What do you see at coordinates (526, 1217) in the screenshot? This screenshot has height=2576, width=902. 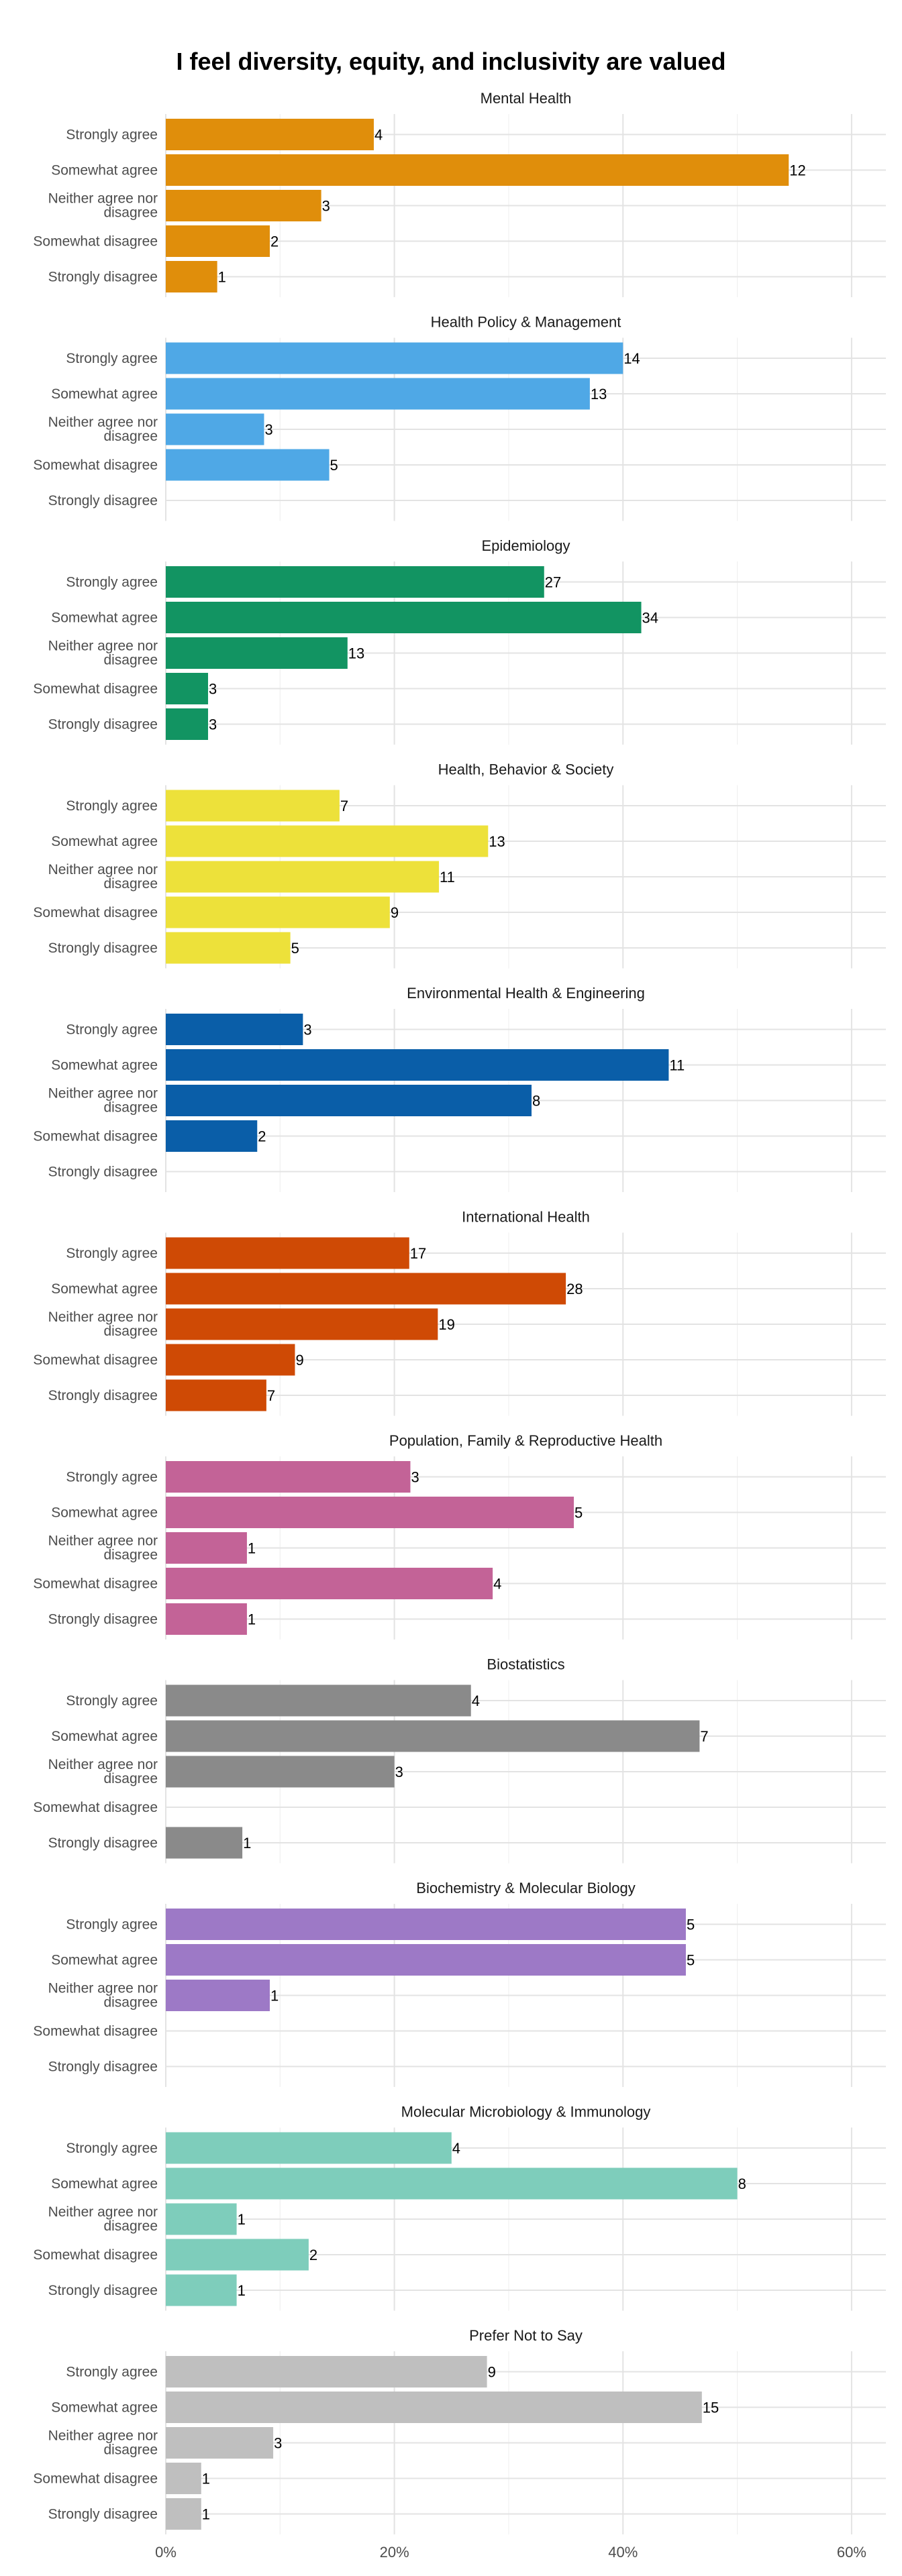 I see `panel-title: International Health` at bounding box center [526, 1217].